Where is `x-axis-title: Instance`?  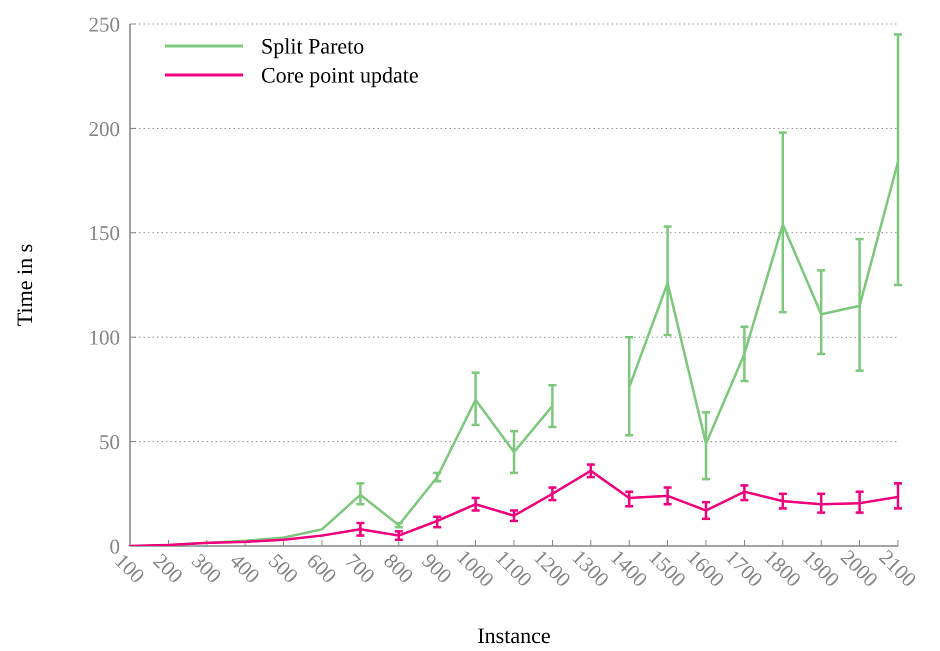
x-axis-title: Instance is located at coordinates (514, 635).